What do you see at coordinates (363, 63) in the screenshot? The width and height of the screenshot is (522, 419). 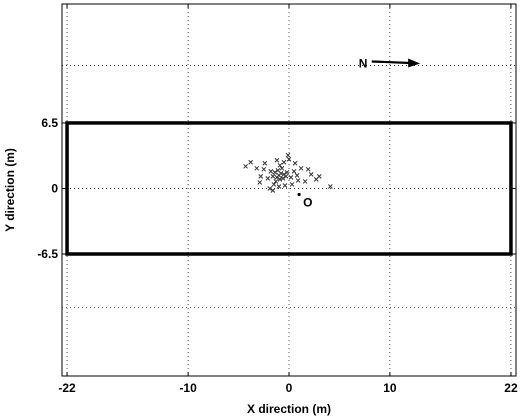 I see `north-label: N` at bounding box center [363, 63].